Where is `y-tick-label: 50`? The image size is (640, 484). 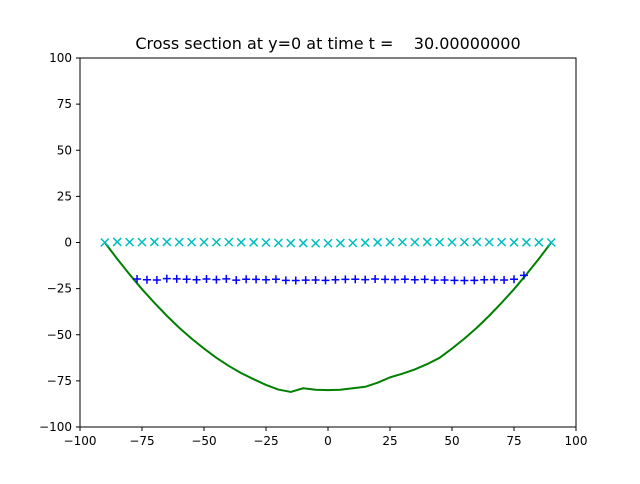
y-tick-label: 50 is located at coordinates (64, 150).